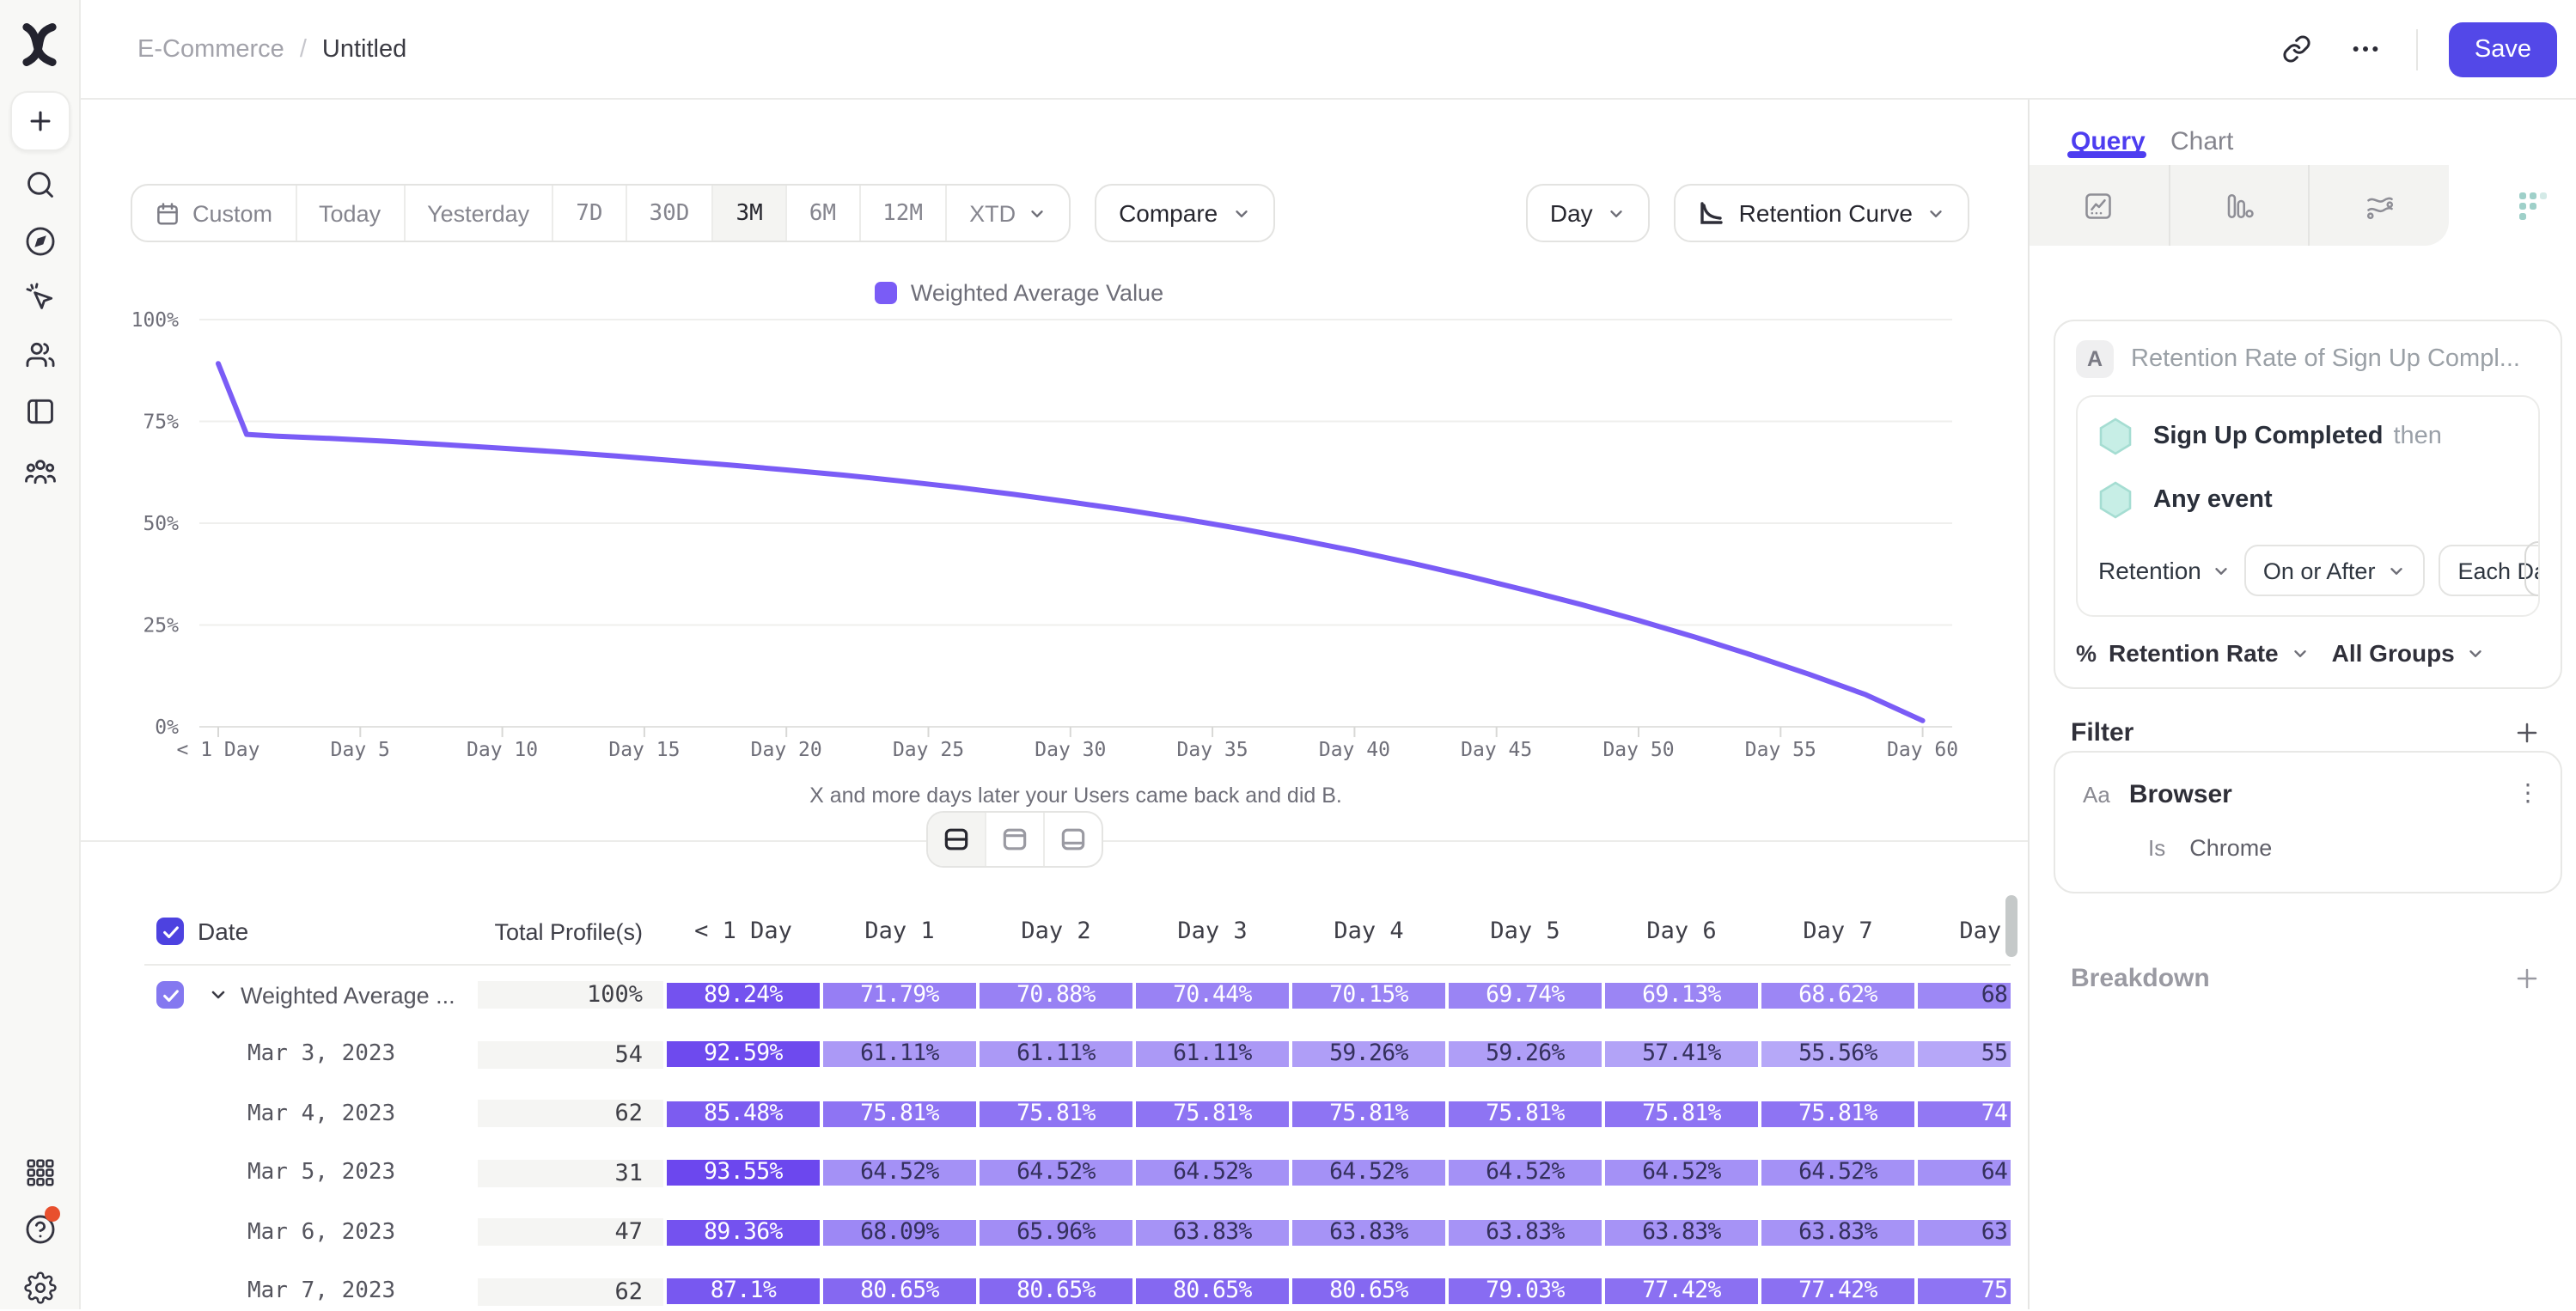 This screenshot has width=2576, height=1311. I want to click on retention-cell: 70.88%, so click(1056, 995).